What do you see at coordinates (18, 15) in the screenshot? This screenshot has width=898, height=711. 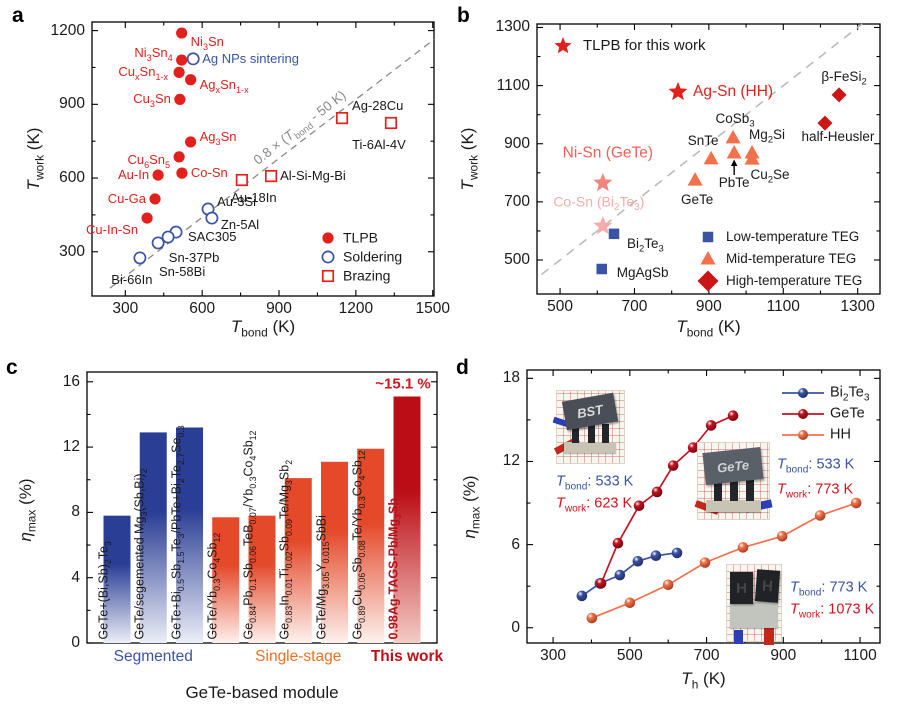 I see `panel-letter-a: a` at bounding box center [18, 15].